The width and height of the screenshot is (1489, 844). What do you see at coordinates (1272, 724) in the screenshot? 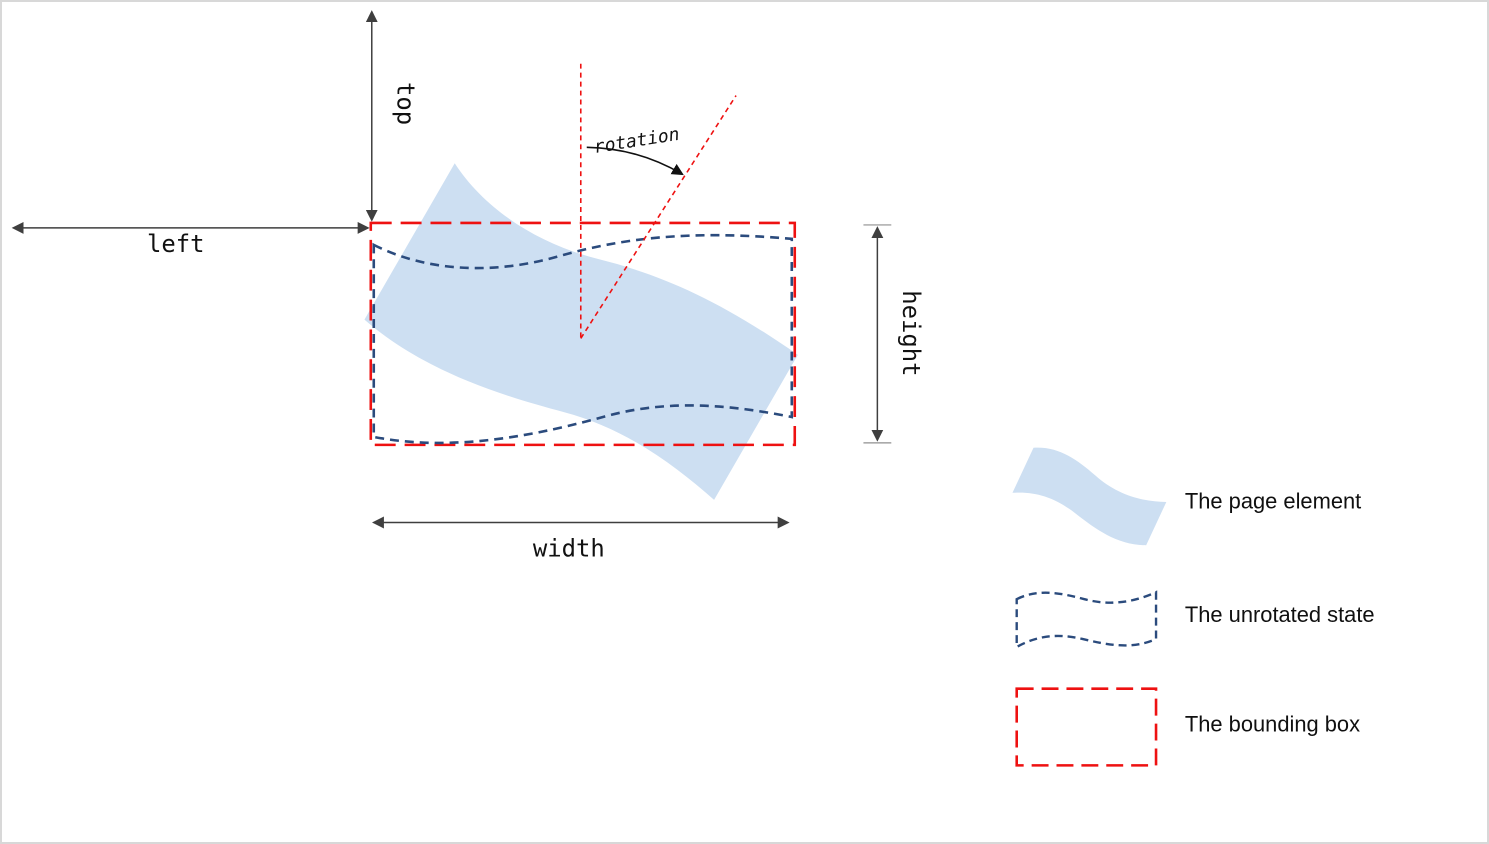
I see `legend-label-bounding-box: The bounding box` at bounding box center [1272, 724].